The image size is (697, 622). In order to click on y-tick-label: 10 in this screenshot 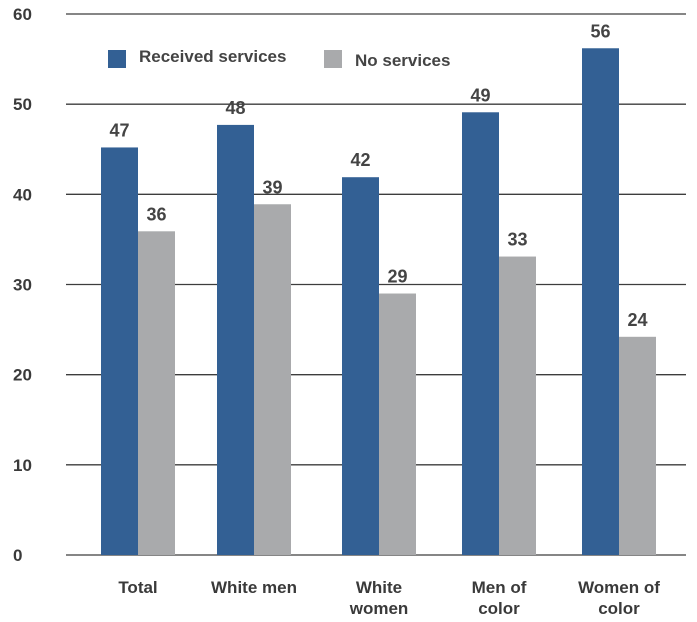, I will do `click(22, 465)`.